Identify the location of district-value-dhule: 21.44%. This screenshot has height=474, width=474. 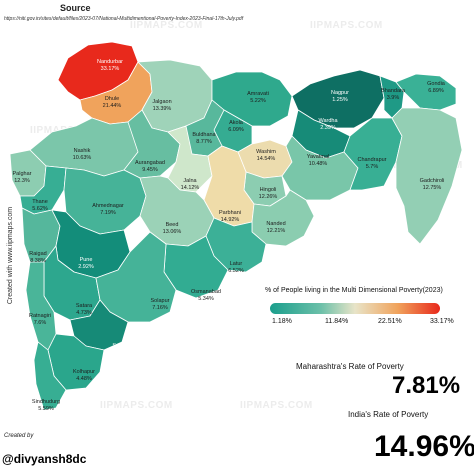
(112, 106).